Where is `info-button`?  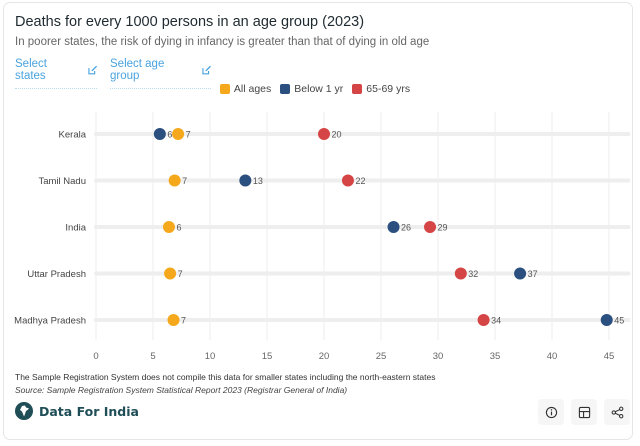 info-button is located at coordinates (551, 412).